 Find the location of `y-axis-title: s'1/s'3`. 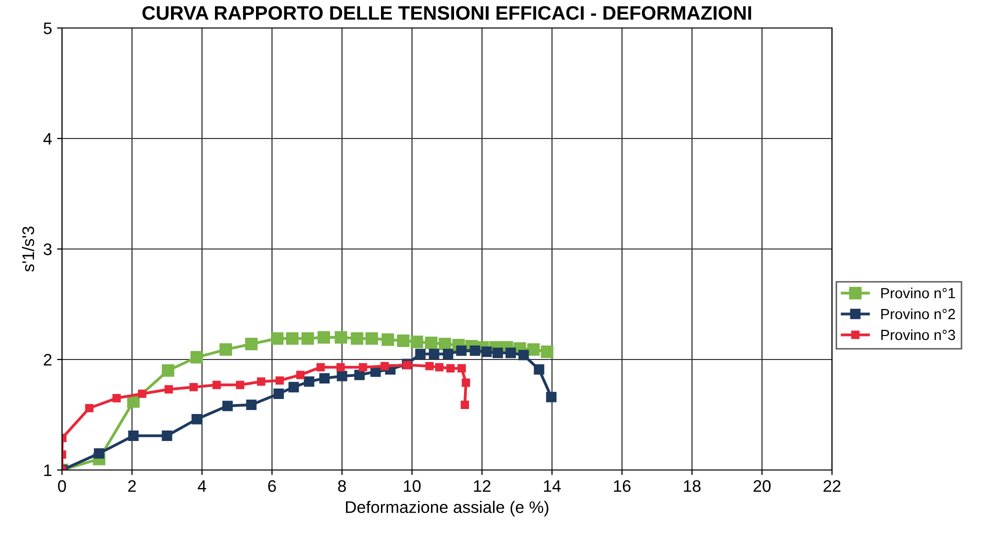

y-axis-title: s'1/s'3 is located at coordinates (28, 249).